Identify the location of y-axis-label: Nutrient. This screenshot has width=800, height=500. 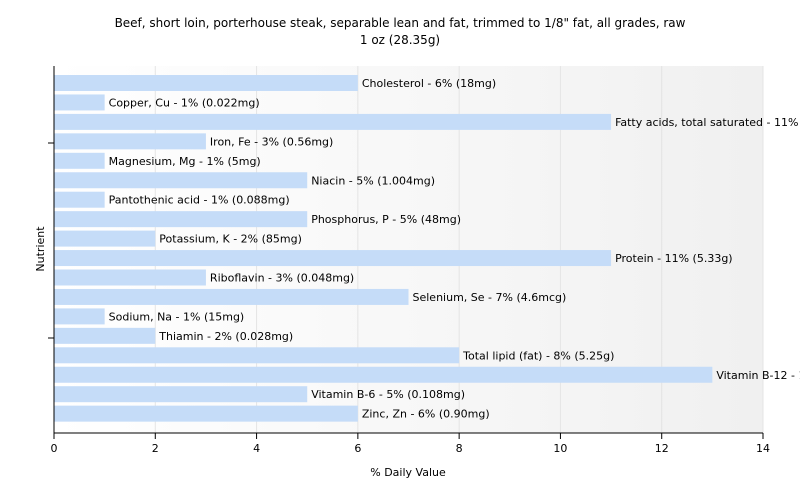
(40, 249).